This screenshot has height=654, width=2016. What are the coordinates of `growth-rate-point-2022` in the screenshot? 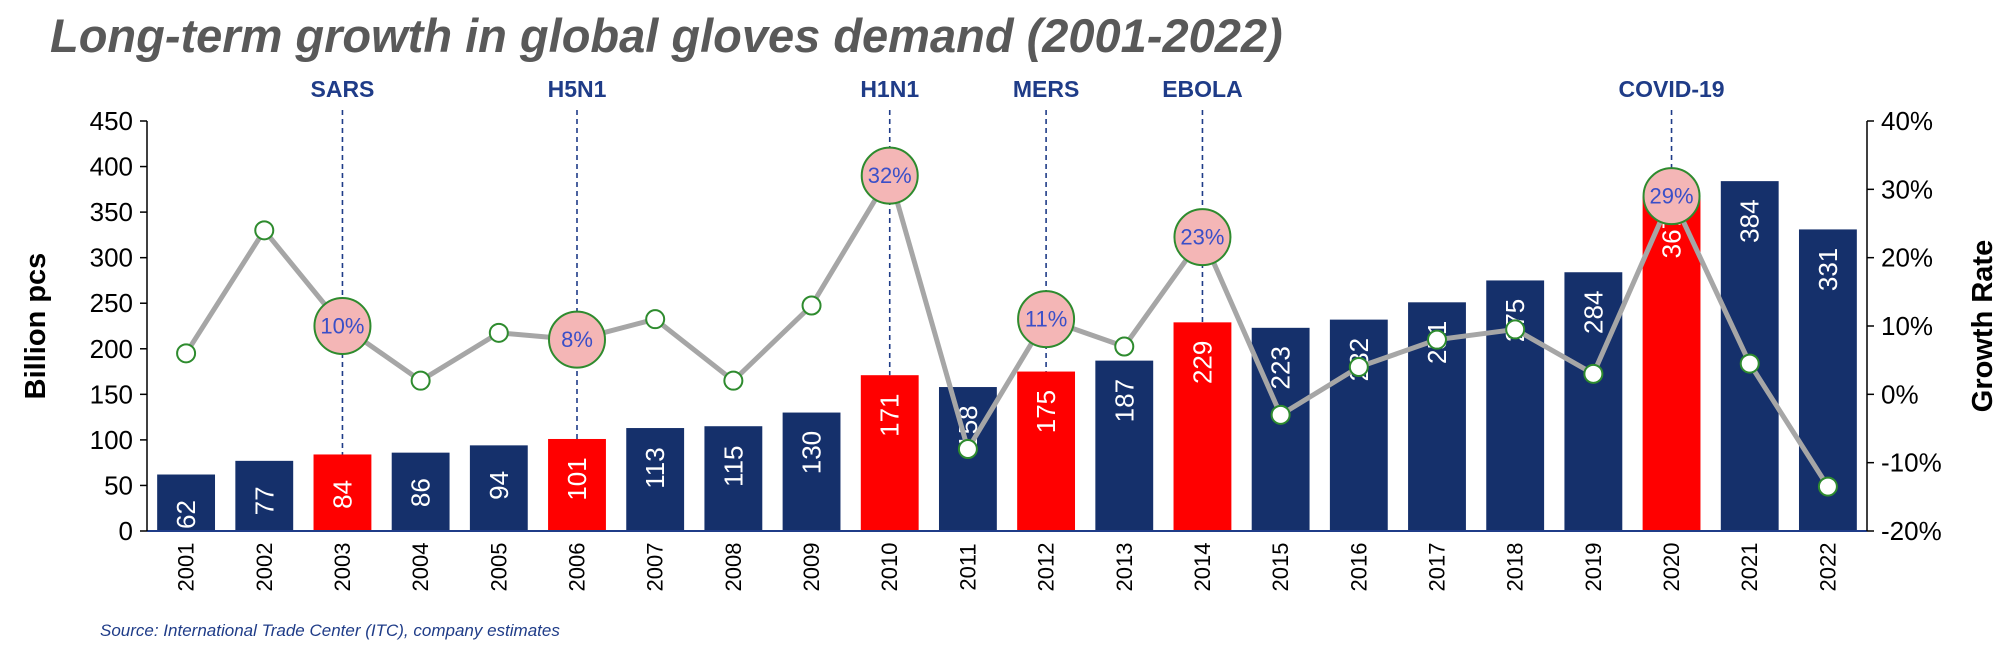 It's located at (1827, 486).